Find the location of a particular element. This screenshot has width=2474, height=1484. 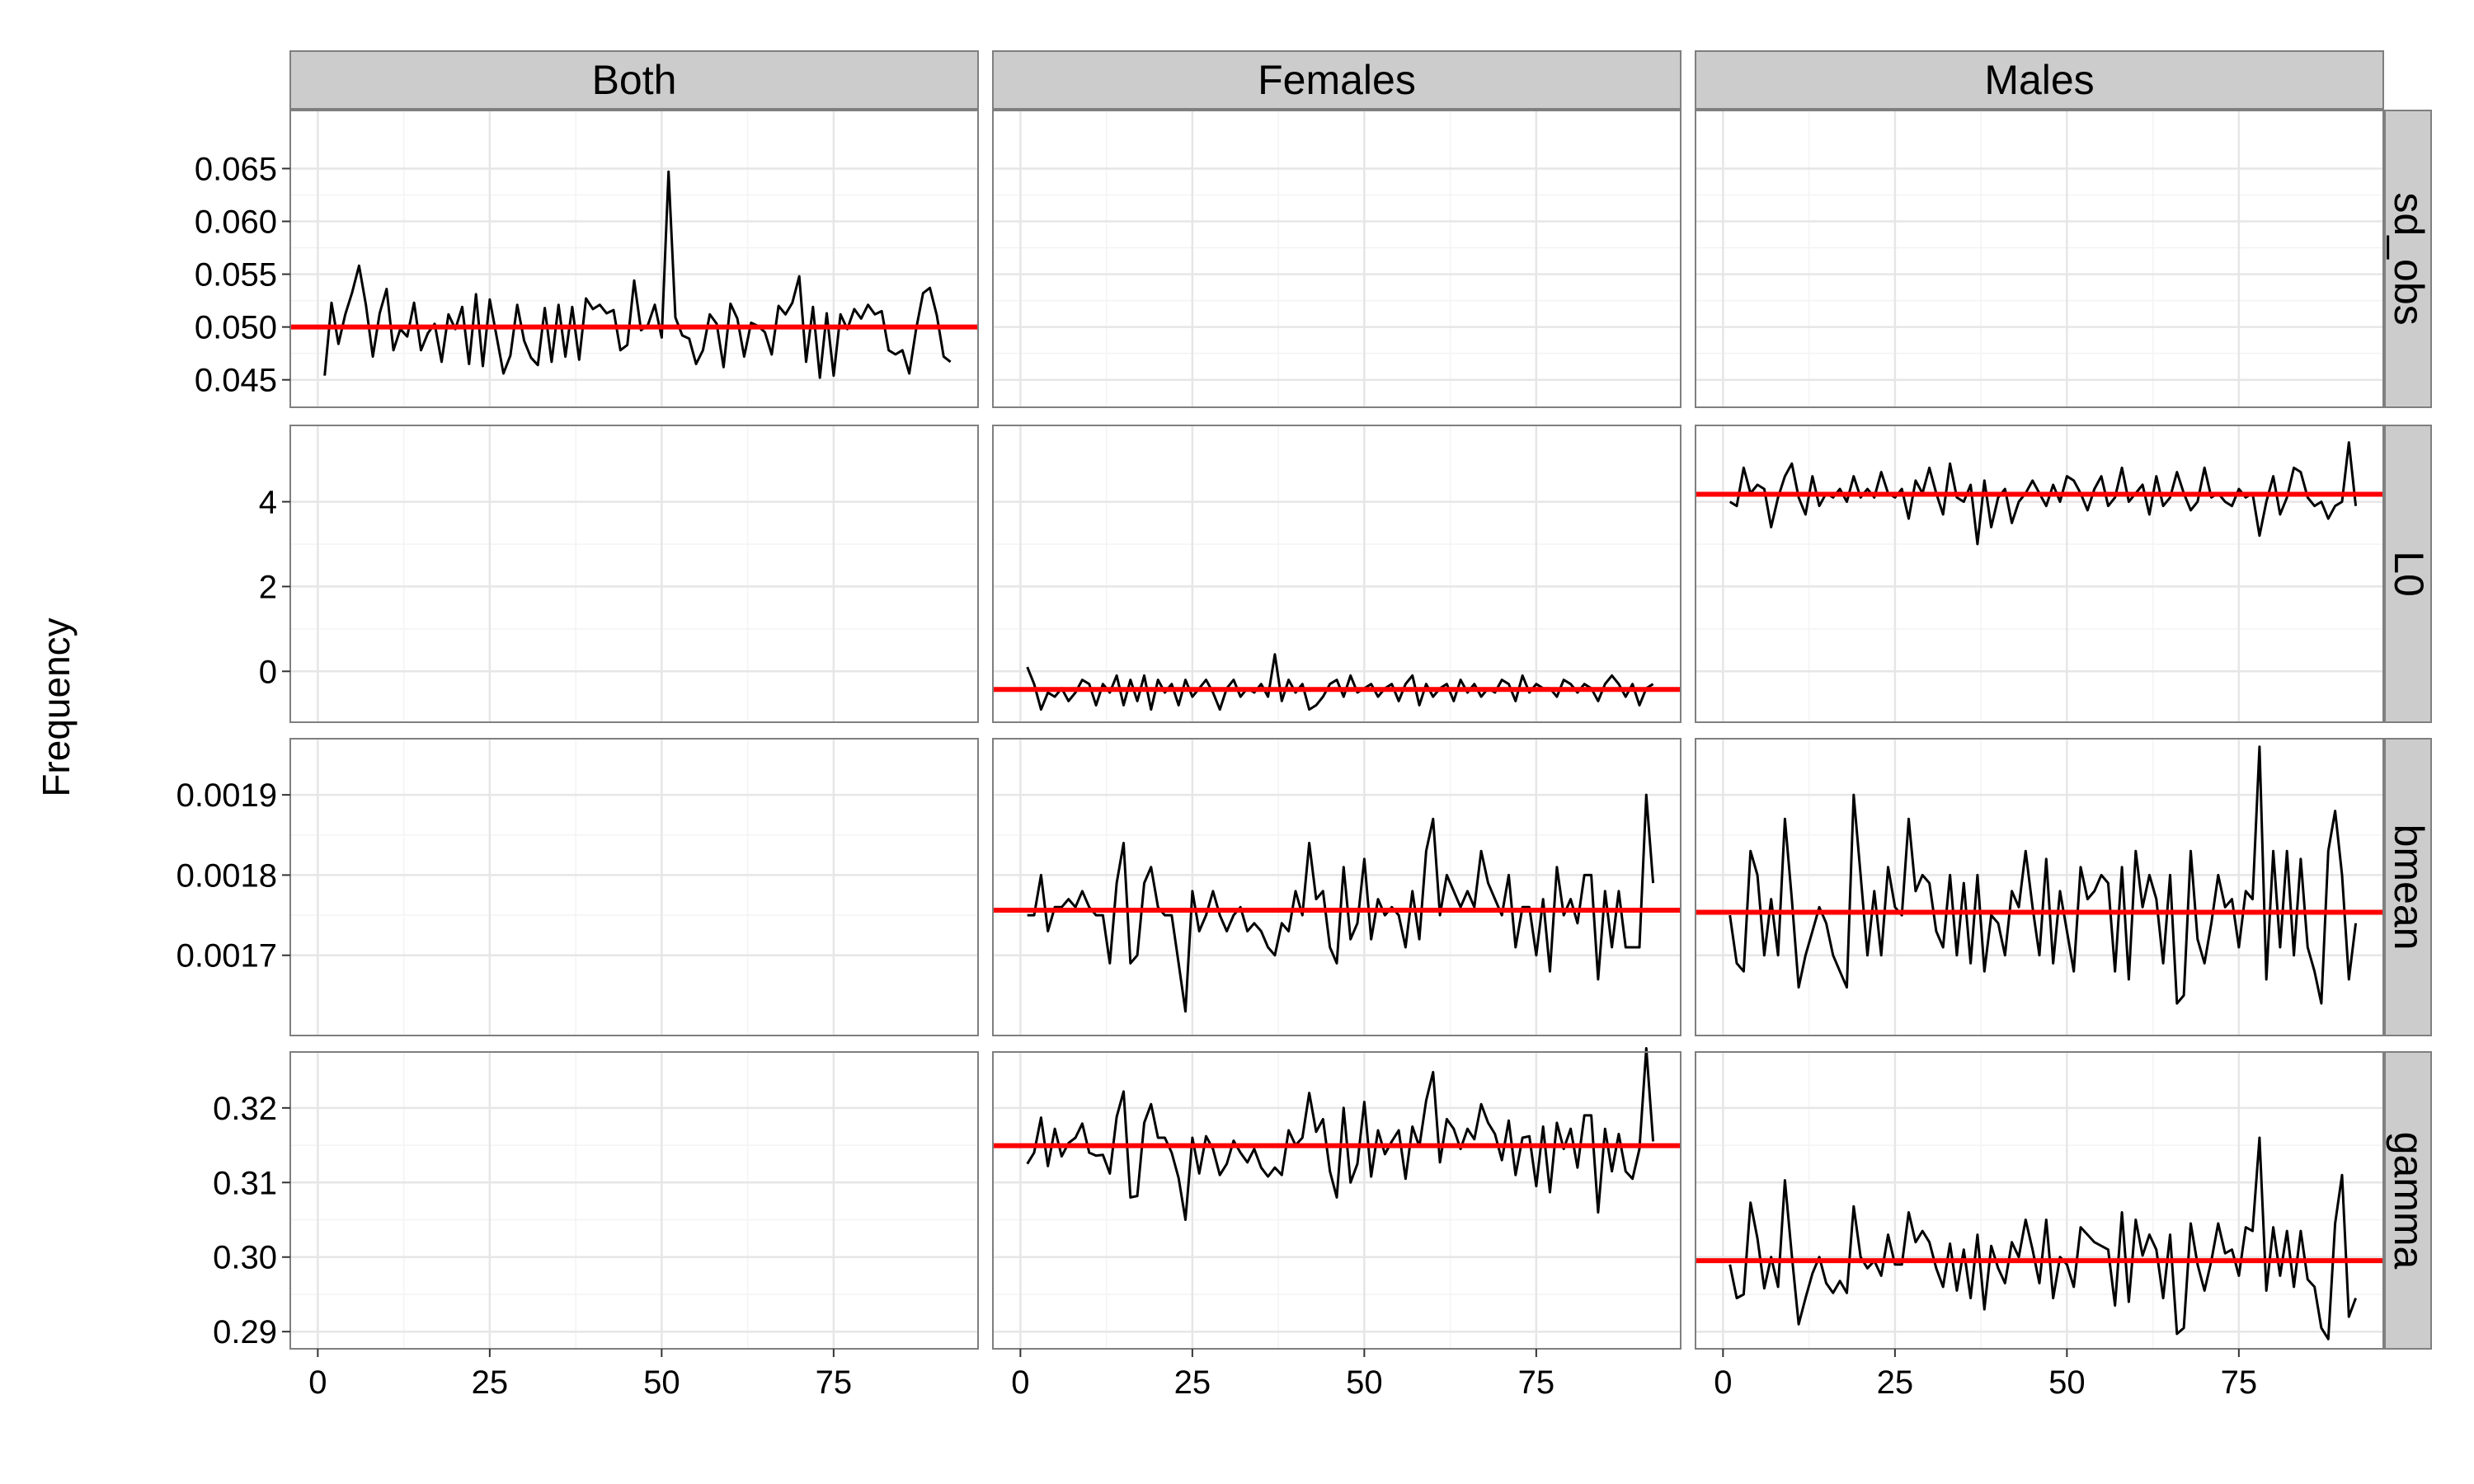

strip-males is located at coordinates (2039, 80).